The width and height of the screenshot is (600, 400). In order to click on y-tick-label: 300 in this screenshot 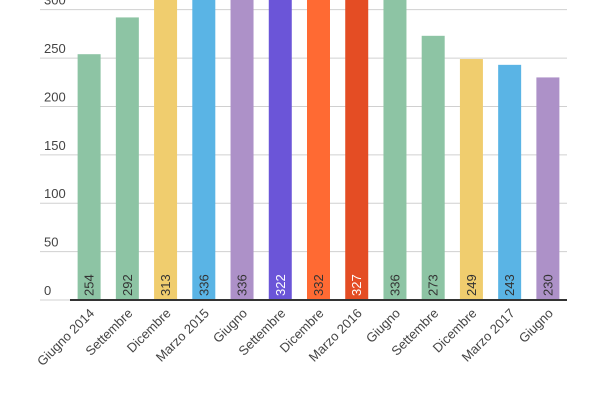, I will do `click(55, 4)`.